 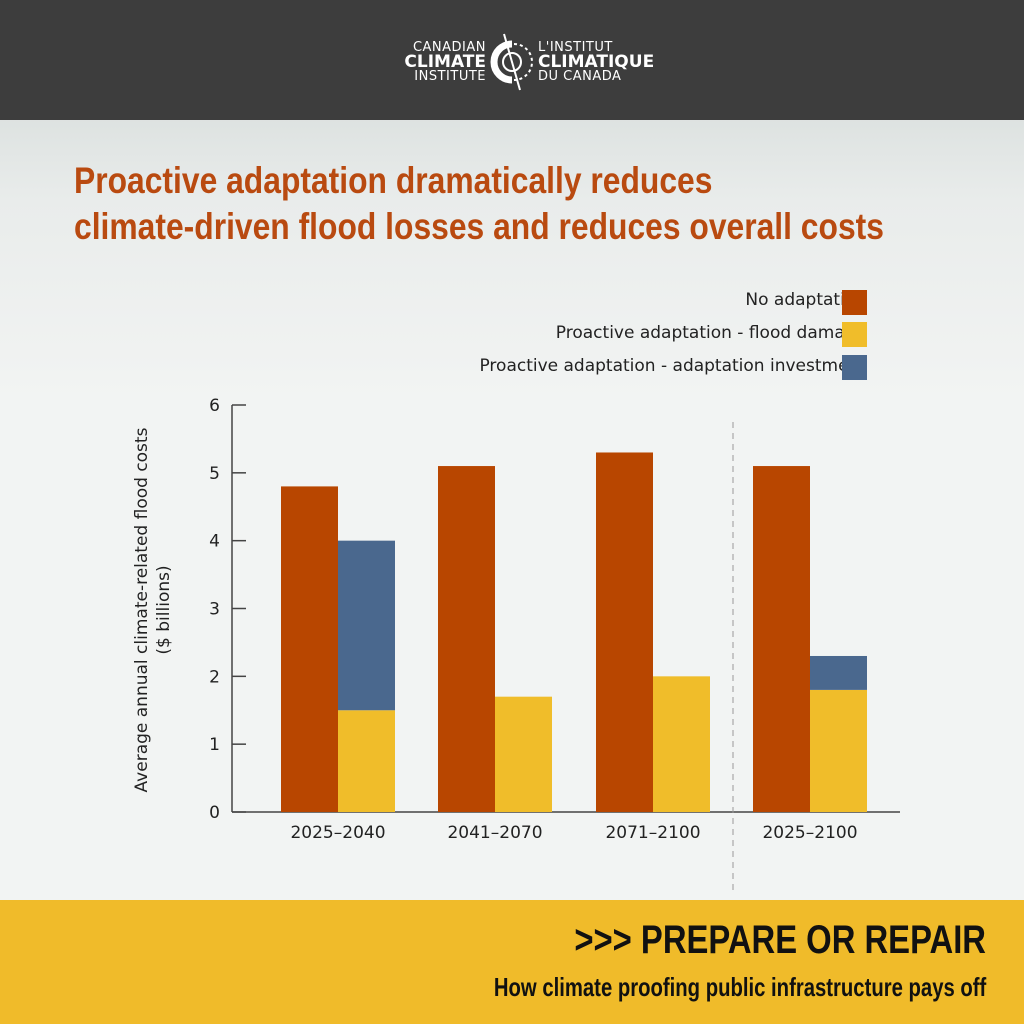 I want to click on y-tick-label: 6, so click(x=214, y=406).